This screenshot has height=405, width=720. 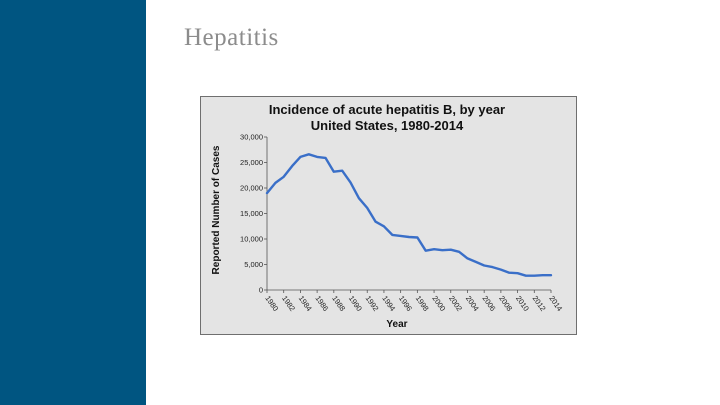 I want to click on x-tick-label: 2000, so click(x=438, y=303).